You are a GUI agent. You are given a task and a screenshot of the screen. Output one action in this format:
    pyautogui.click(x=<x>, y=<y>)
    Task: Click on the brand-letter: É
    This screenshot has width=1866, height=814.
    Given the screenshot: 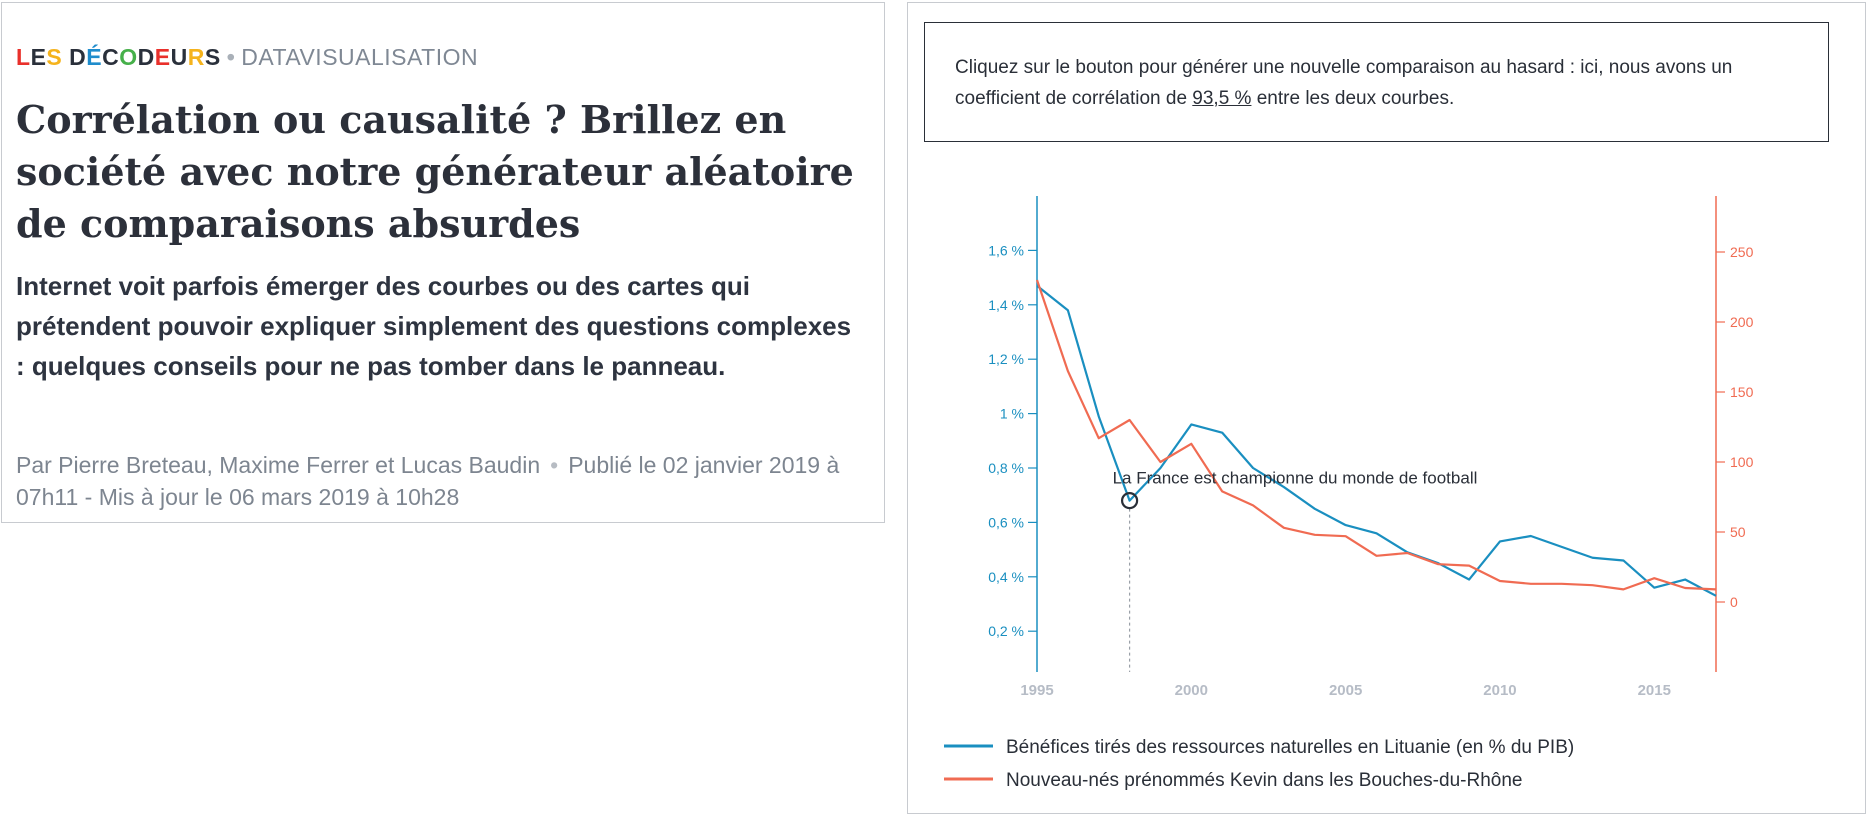 What is the action you would take?
    pyautogui.click(x=94, y=57)
    